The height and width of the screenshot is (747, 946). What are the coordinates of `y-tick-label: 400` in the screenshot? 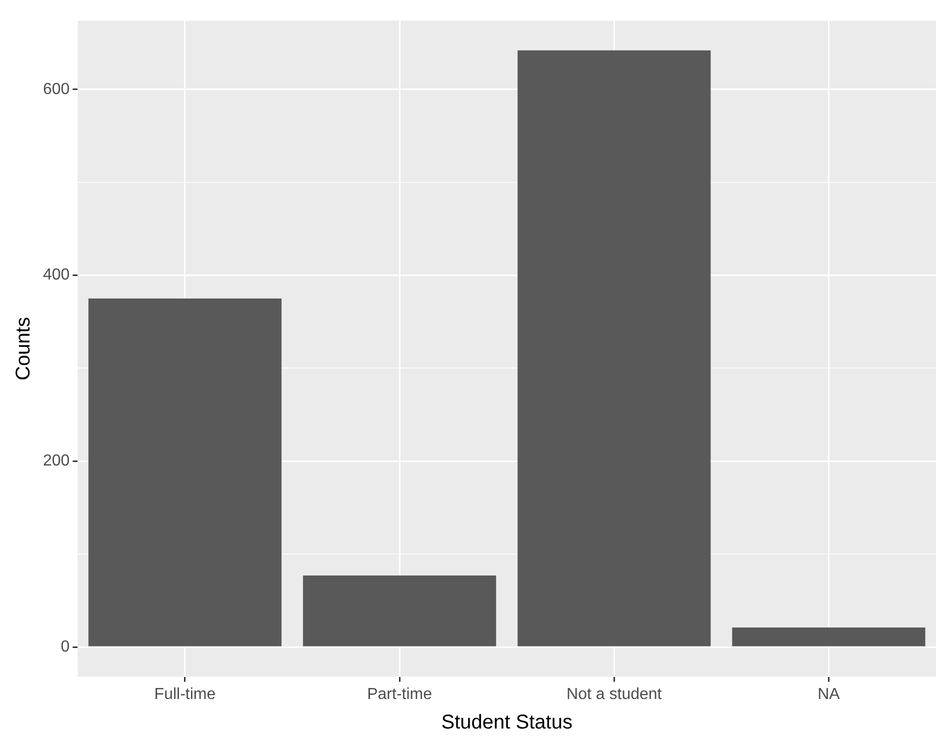 It's located at (56, 275).